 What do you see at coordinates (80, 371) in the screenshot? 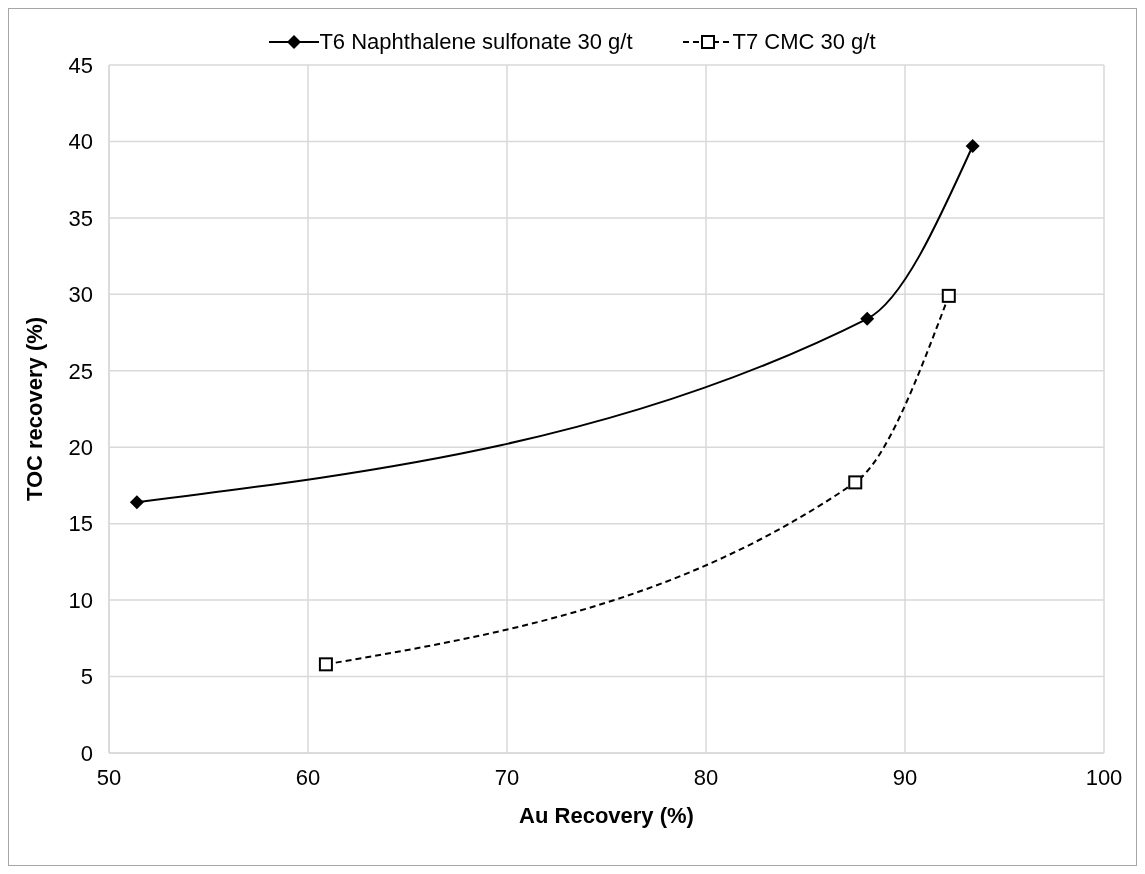
I see `y-tick-label: 25` at bounding box center [80, 371].